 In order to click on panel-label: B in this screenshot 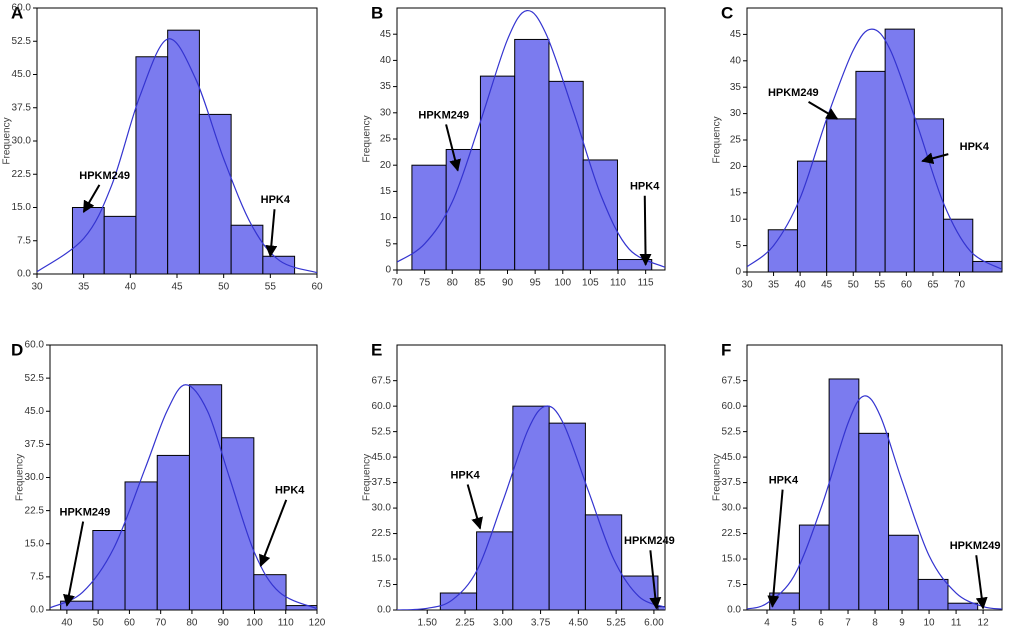, I will do `click(377, 12)`.